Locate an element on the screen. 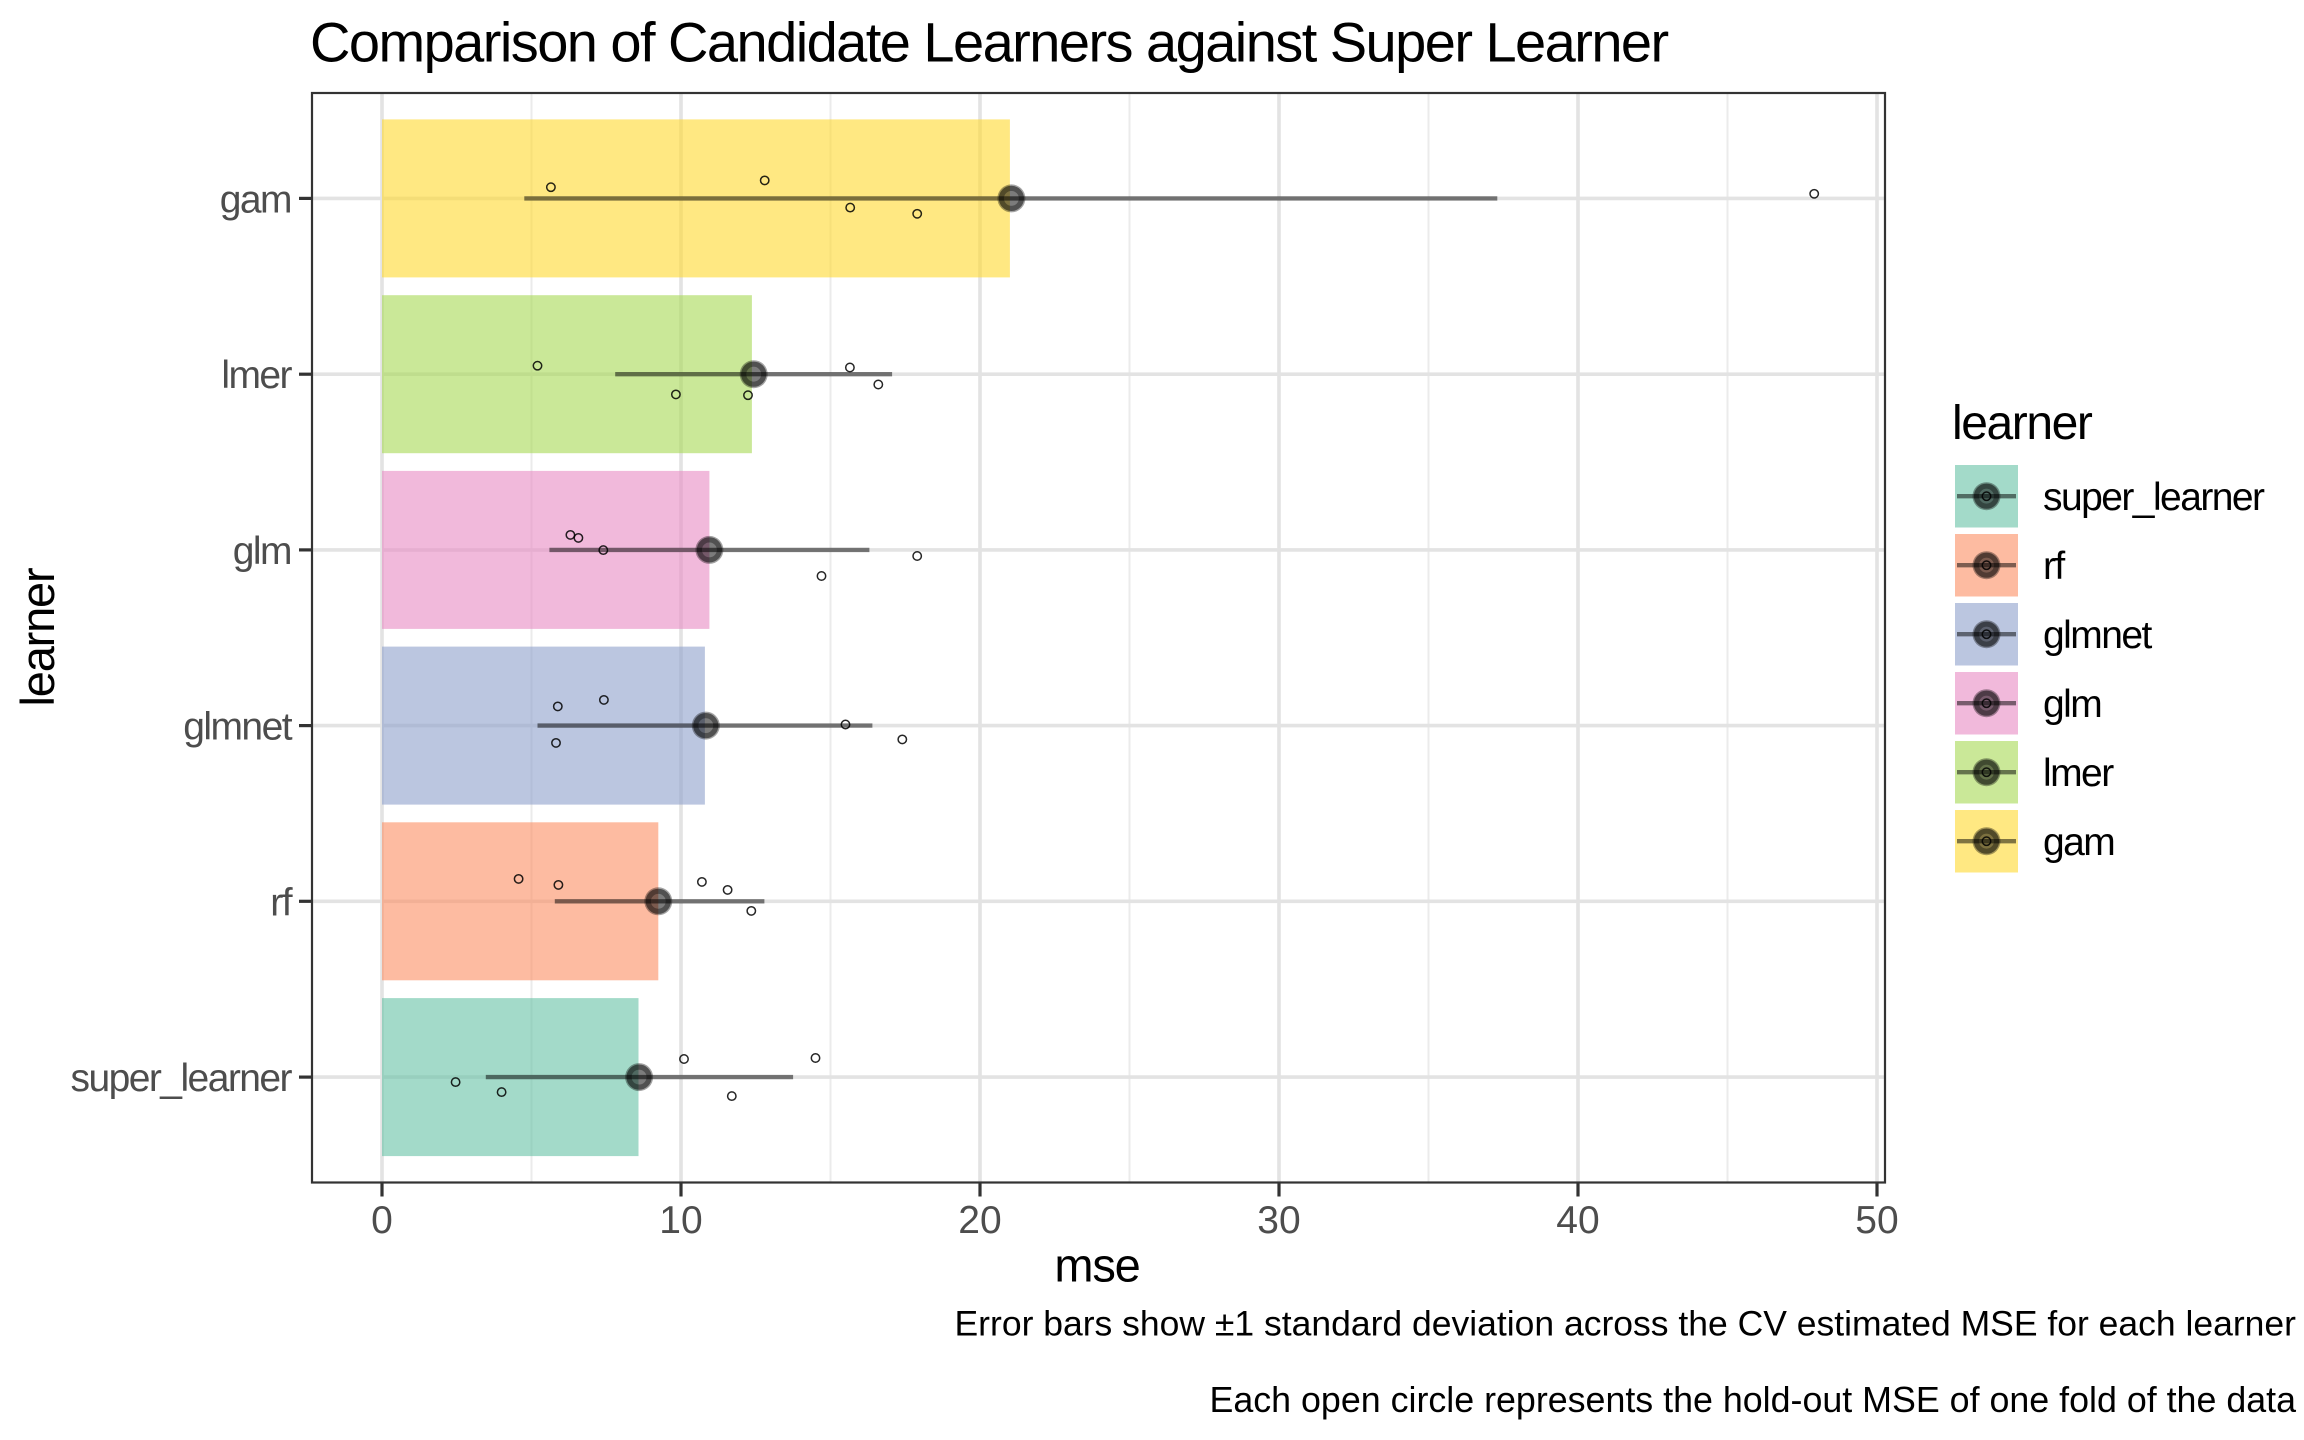 The height and width of the screenshot is (1440, 2304). svg-text: 0 is located at coordinates (382, 1220).